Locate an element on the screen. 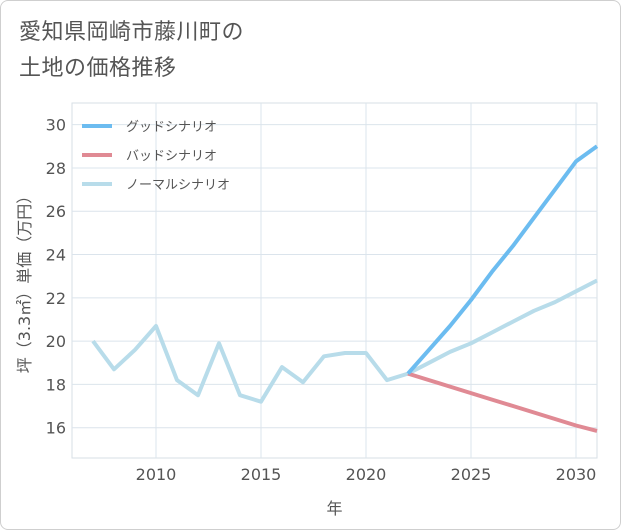  legend-label-3: ノーマルシナリオ is located at coordinates (178, 185).